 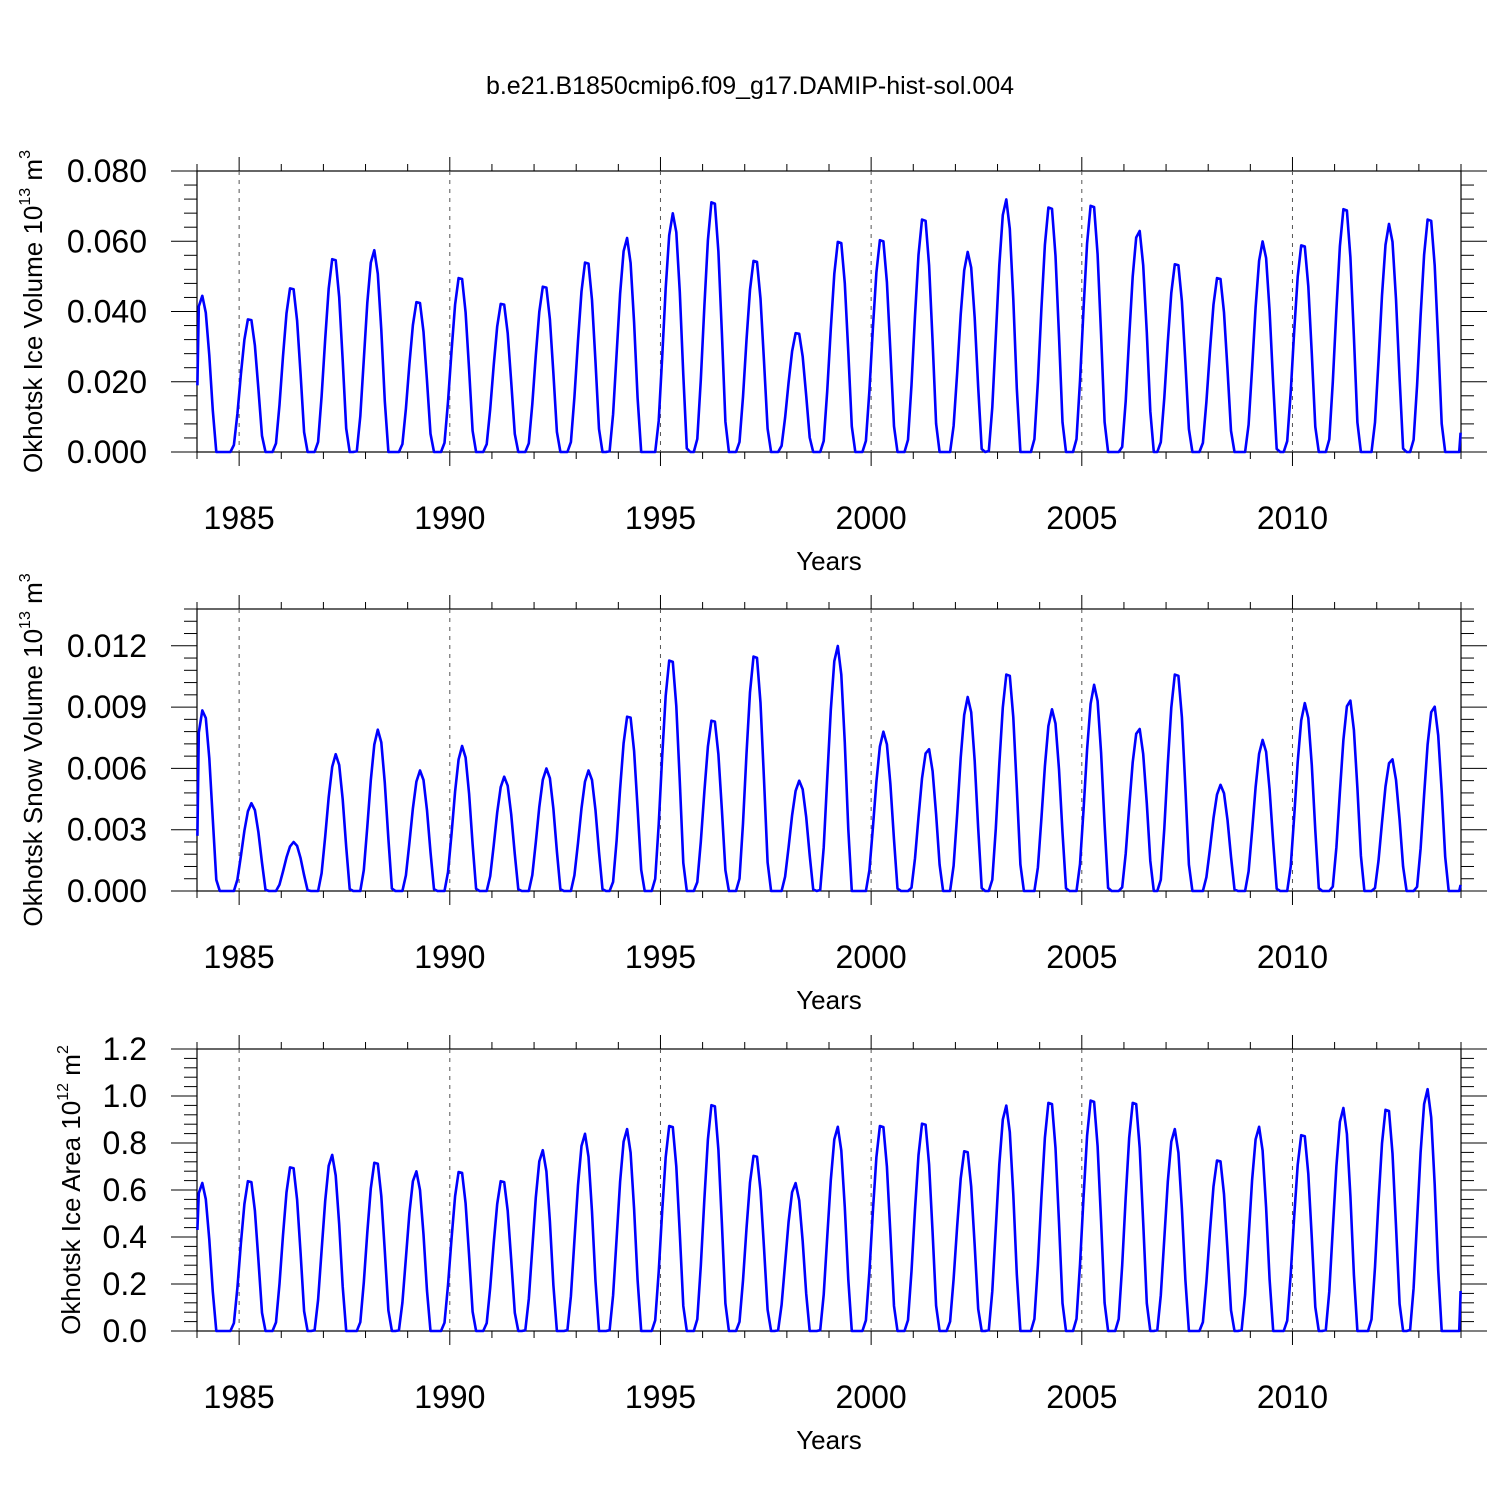 I want to click on ice-volume-x-tick-label: 2005, so click(x=1081, y=518).